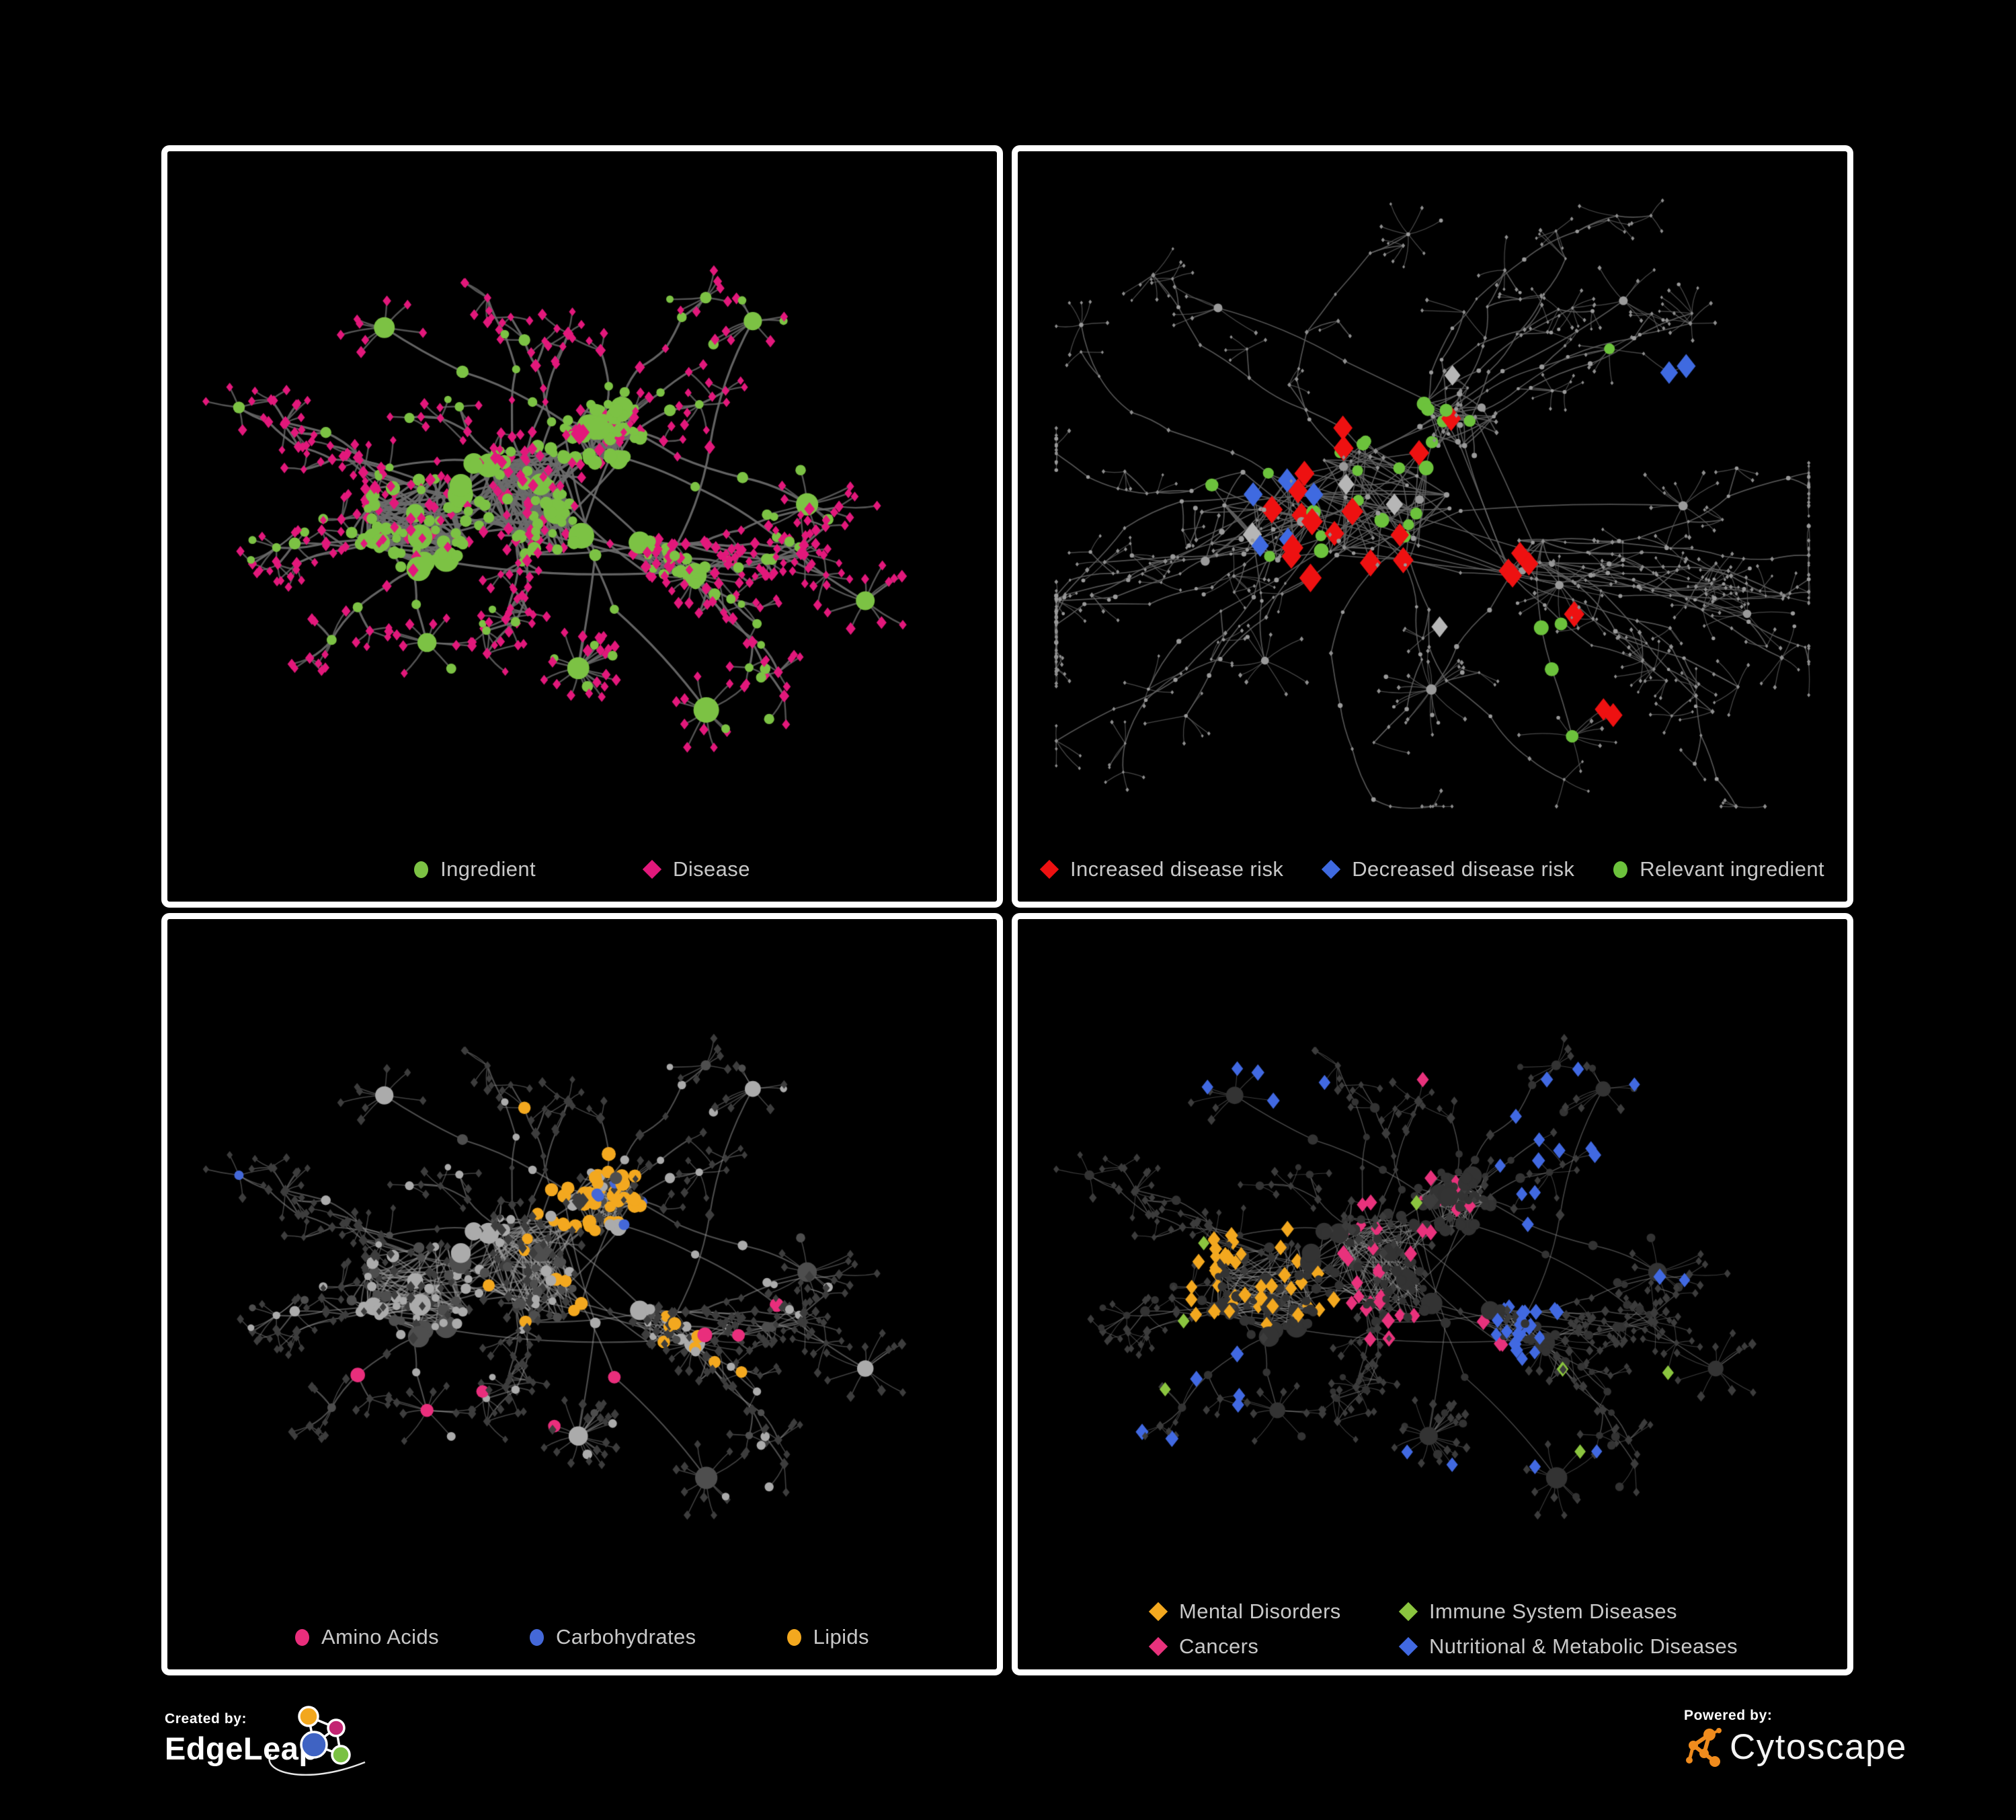 This screenshot has height=1820, width=2016. What do you see at coordinates (652, 869) in the screenshot?
I see `disease-marker-icon` at bounding box center [652, 869].